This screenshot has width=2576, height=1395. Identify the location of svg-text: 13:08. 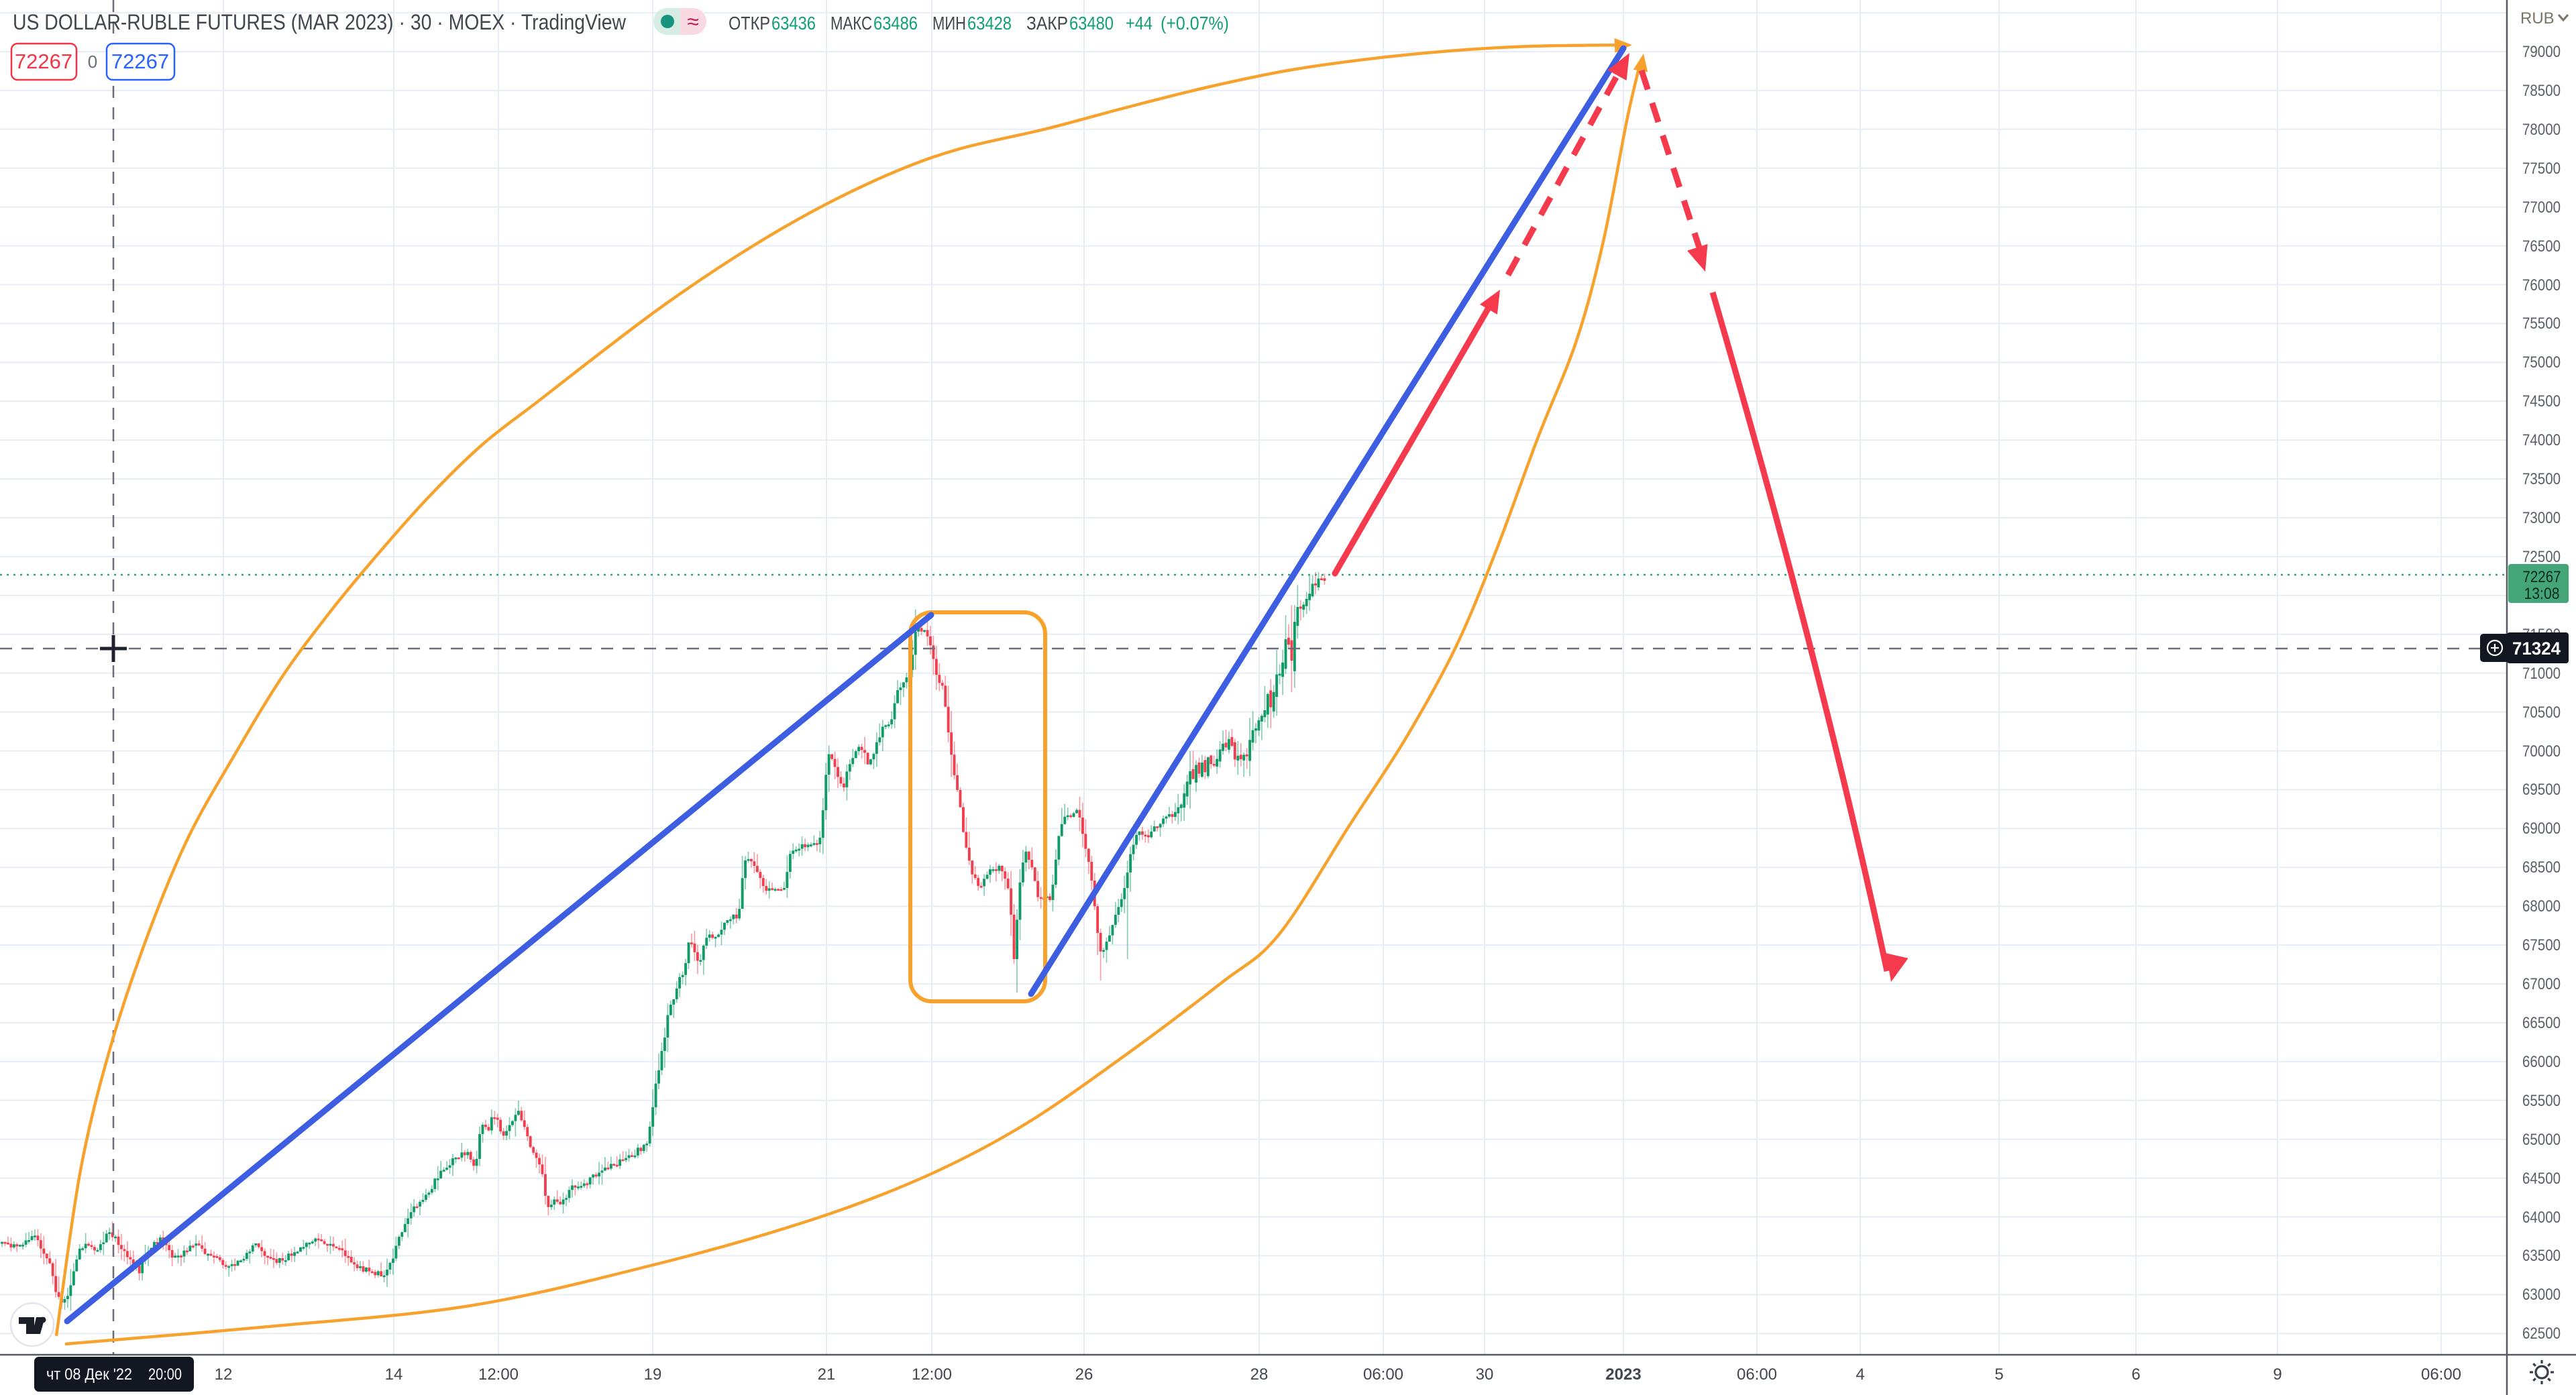
(2542, 594).